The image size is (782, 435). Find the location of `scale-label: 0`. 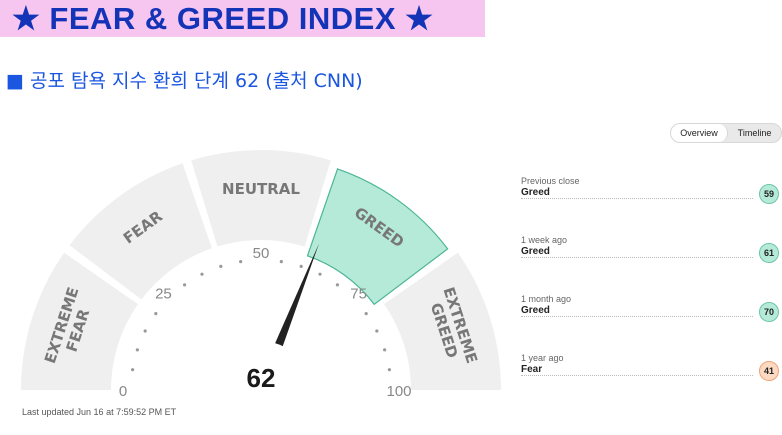

scale-label: 0 is located at coordinates (123, 391).